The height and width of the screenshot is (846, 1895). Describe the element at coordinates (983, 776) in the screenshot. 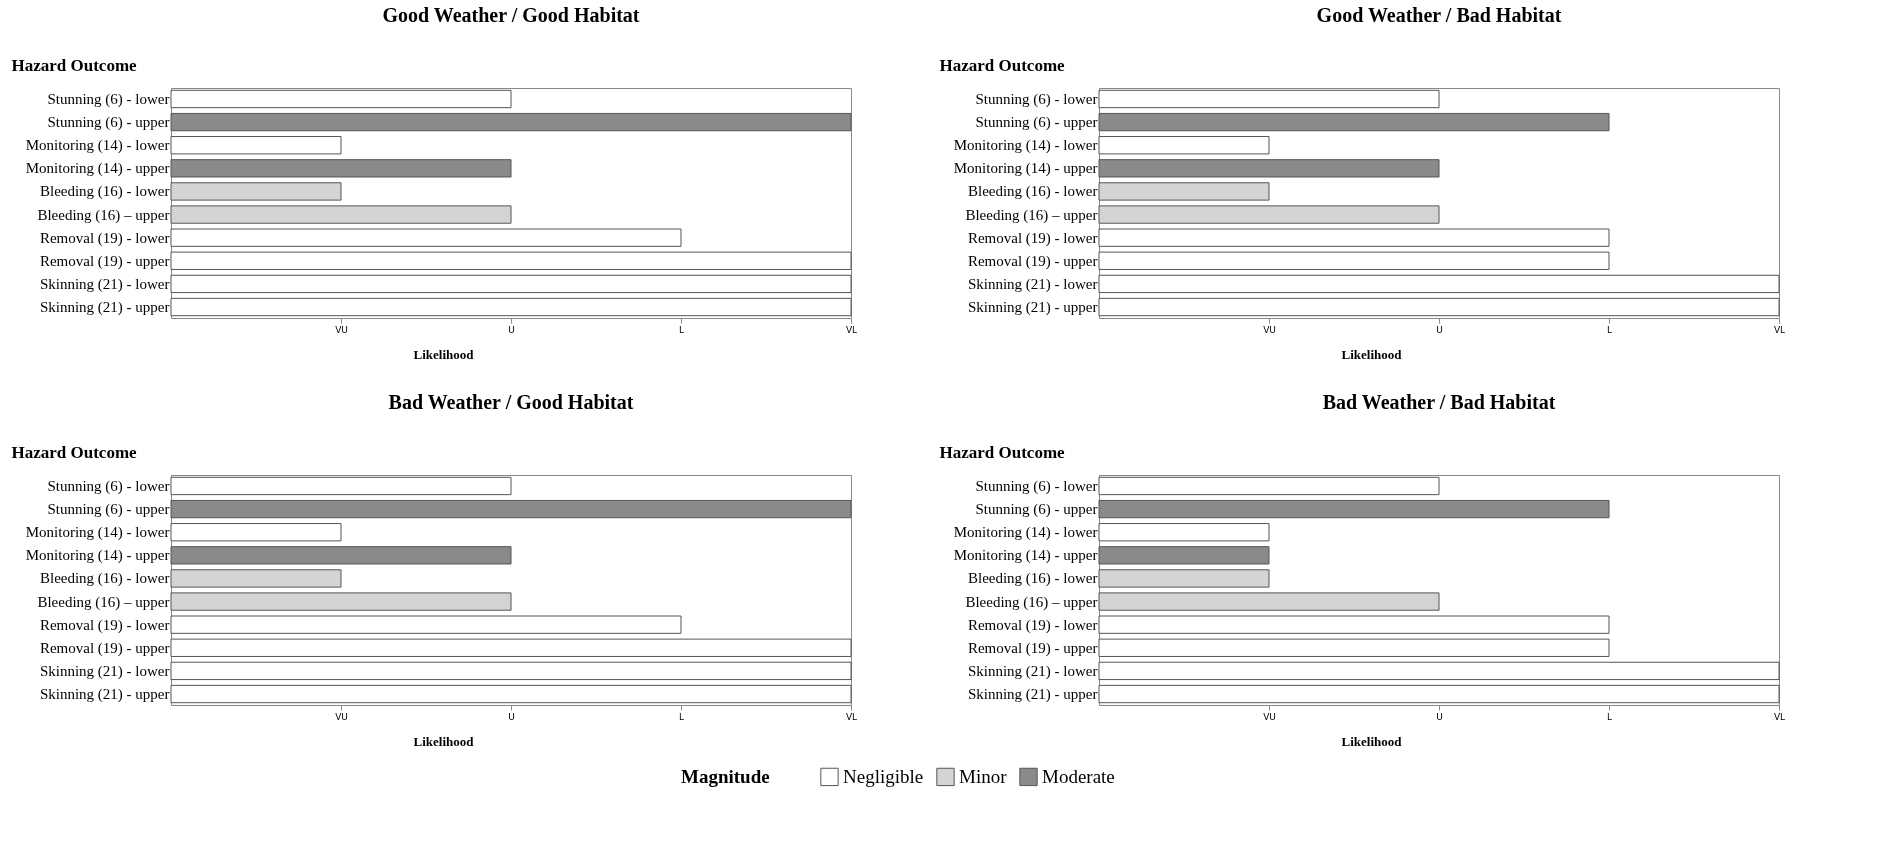

I see `legend-label: Minor` at that location.